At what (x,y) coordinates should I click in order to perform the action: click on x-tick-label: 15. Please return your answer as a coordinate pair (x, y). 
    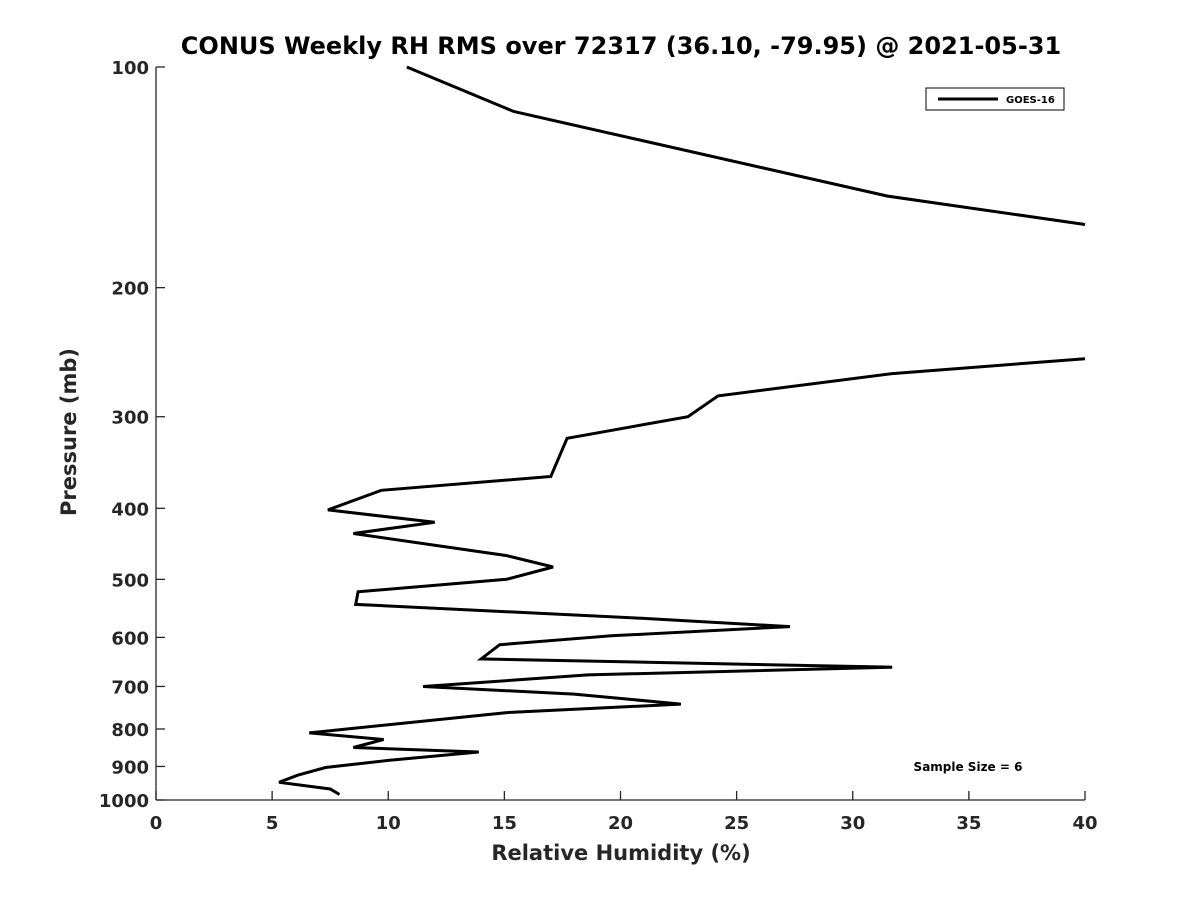
    Looking at the image, I should click on (504, 823).